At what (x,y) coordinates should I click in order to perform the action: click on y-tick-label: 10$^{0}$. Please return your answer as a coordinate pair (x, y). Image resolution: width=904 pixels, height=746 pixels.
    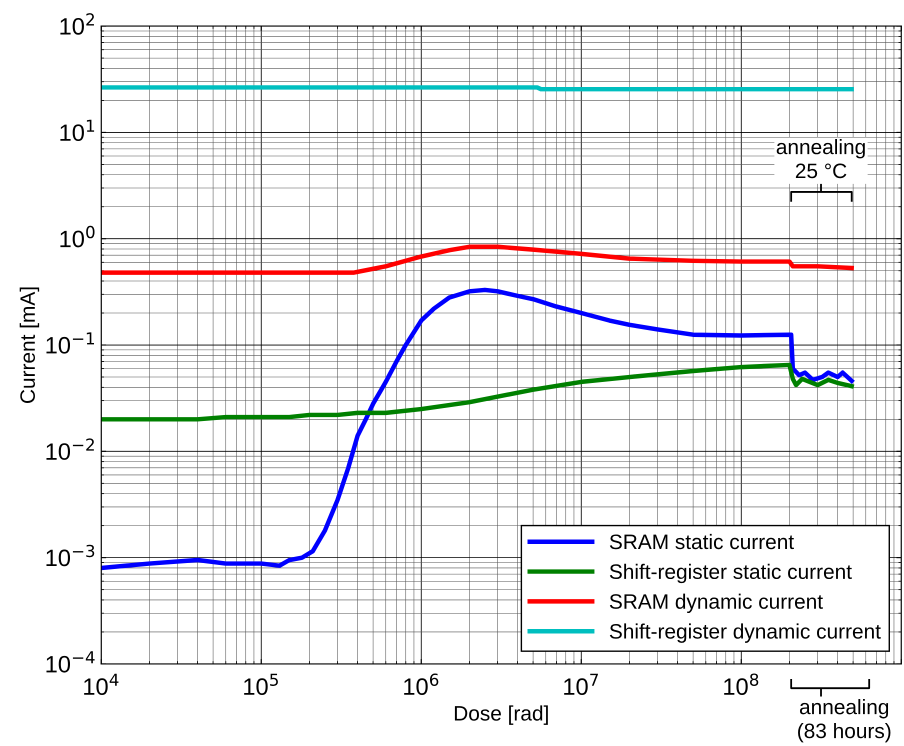
    Looking at the image, I should click on (77, 237).